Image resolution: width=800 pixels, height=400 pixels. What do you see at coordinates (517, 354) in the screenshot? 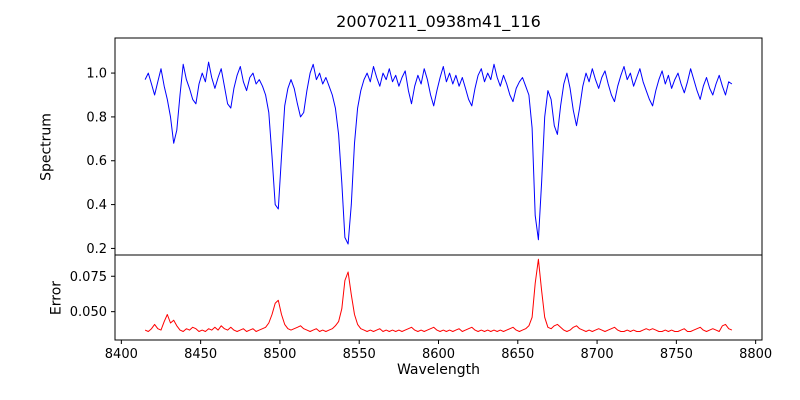
I see `x-tick-label: 8650` at bounding box center [517, 354].